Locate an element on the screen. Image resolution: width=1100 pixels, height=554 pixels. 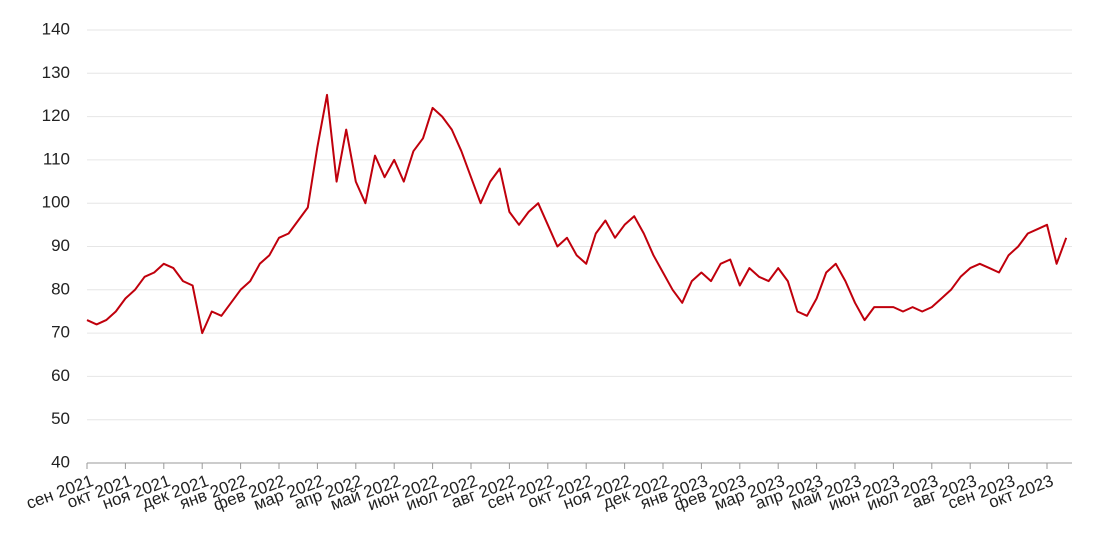
y-tick-label: 60 is located at coordinates (60, 375).